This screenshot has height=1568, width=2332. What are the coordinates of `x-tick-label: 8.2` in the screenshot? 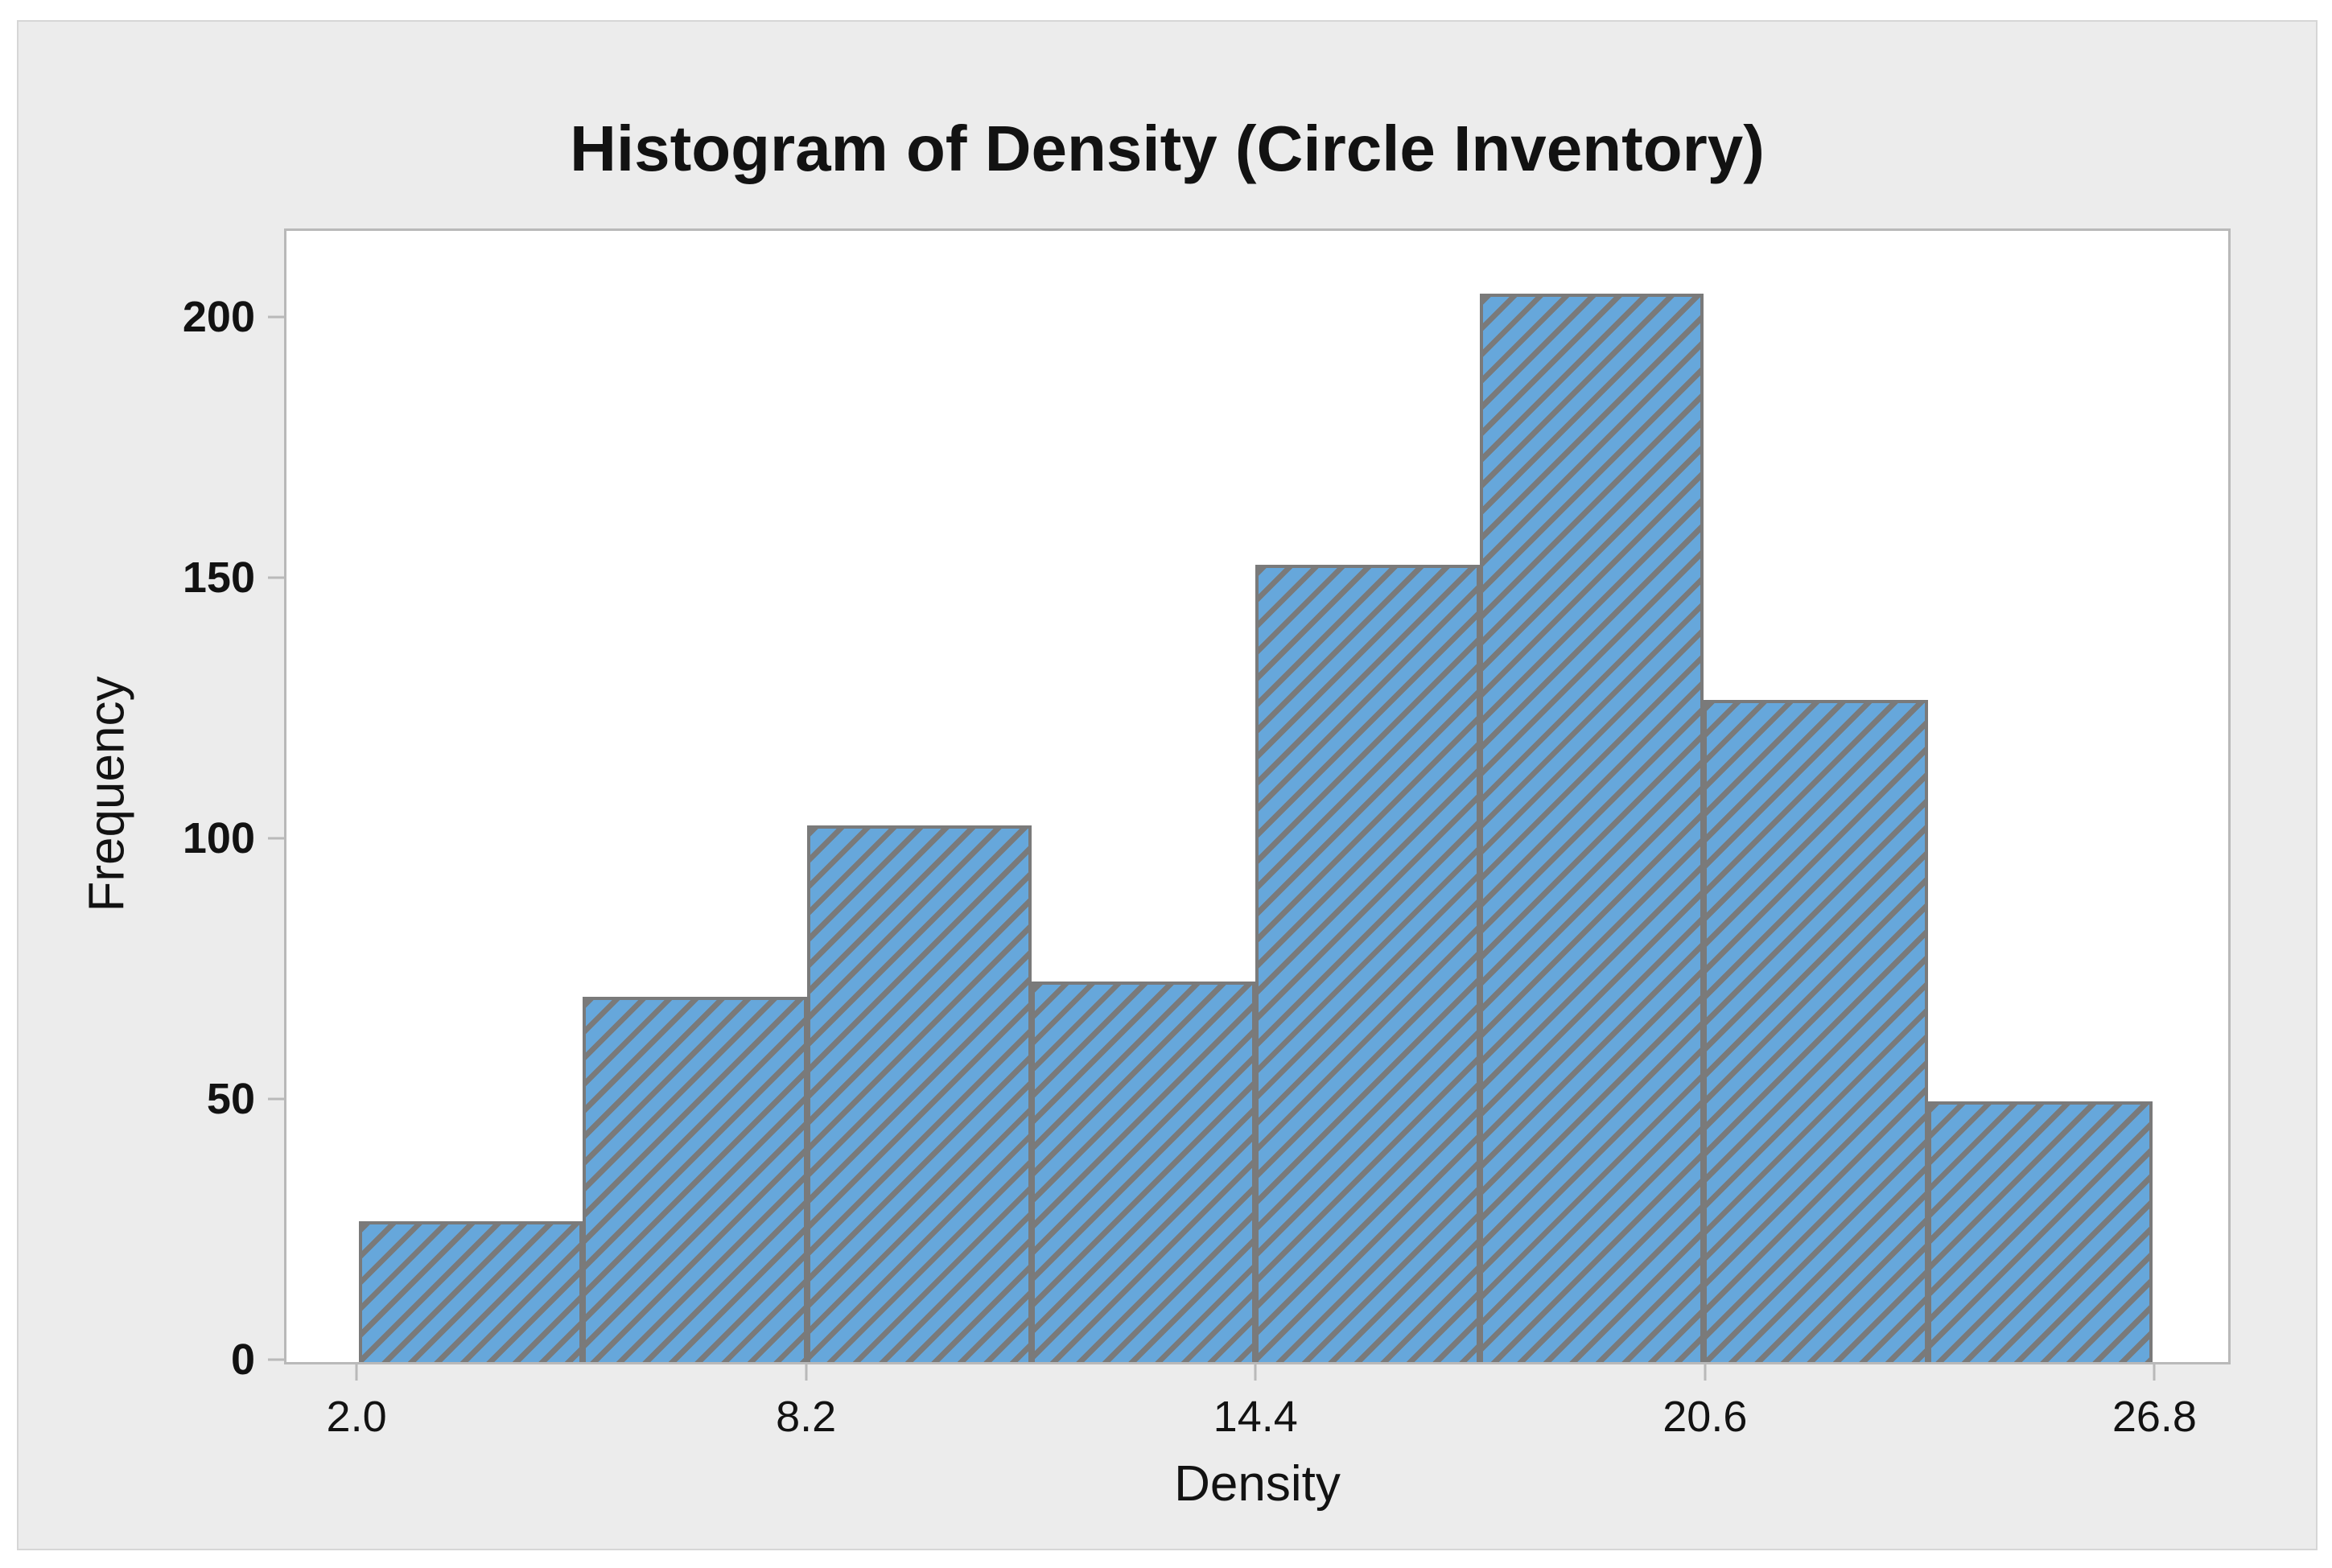 It's located at (806, 1417).